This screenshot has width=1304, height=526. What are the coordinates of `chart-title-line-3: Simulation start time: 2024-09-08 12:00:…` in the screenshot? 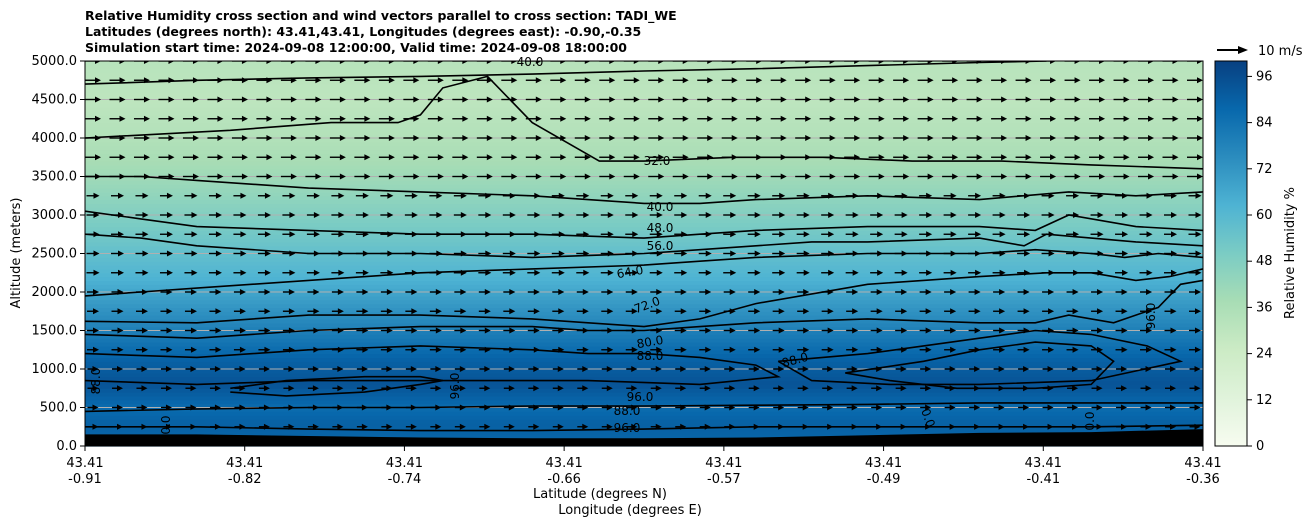 It's located at (356, 47).